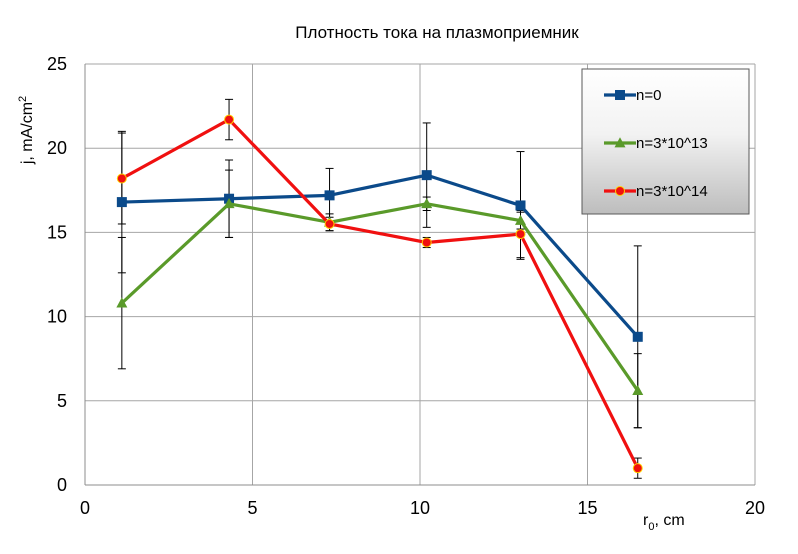  What do you see at coordinates (27, 133) in the screenshot?
I see `y-axis-title-main: j, mA/cm` at bounding box center [27, 133].